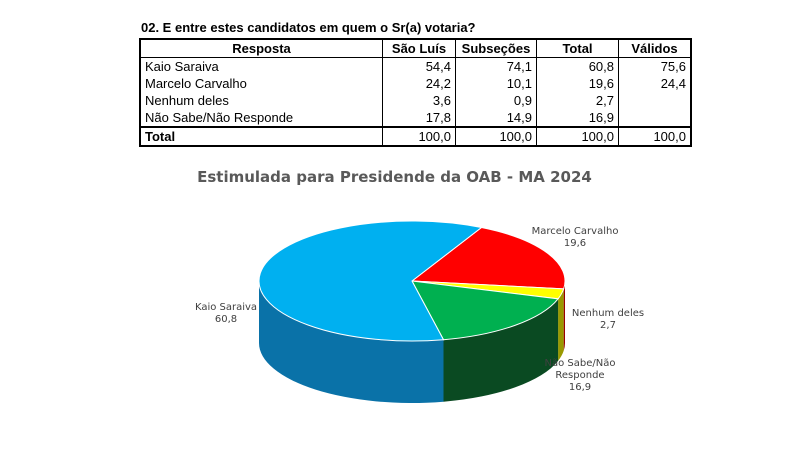 This screenshot has height=460, width=789. Describe the element at coordinates (577, 66) in the screenshot. I see `cell-total: 60,8` at that location.